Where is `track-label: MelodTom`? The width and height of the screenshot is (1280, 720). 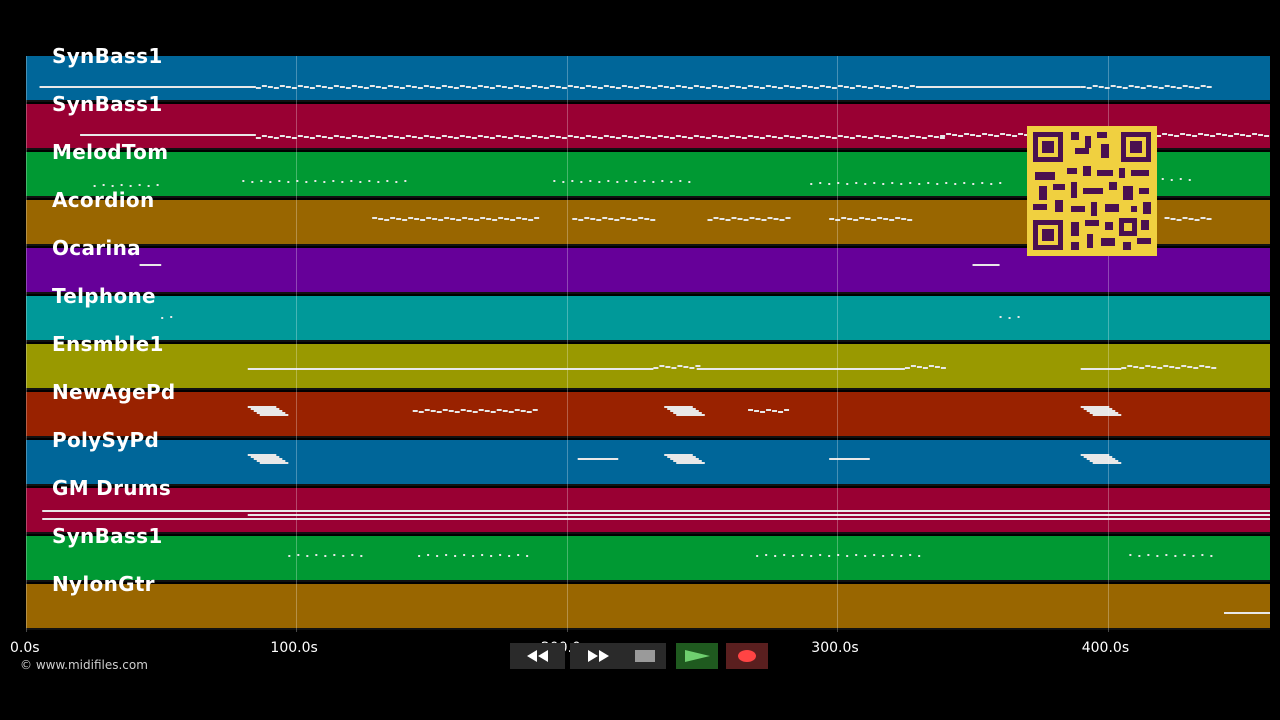
track-label: MelodTom is located at coordinates (110, 152).